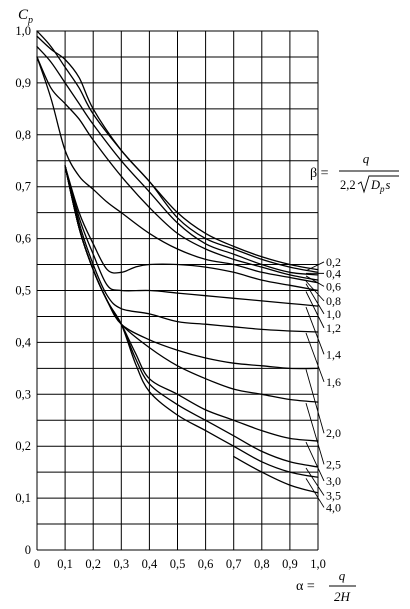  Describe the element at coordinates (318, 564) in the screenshot. I see `x-tick-label: 1,0` at that location.